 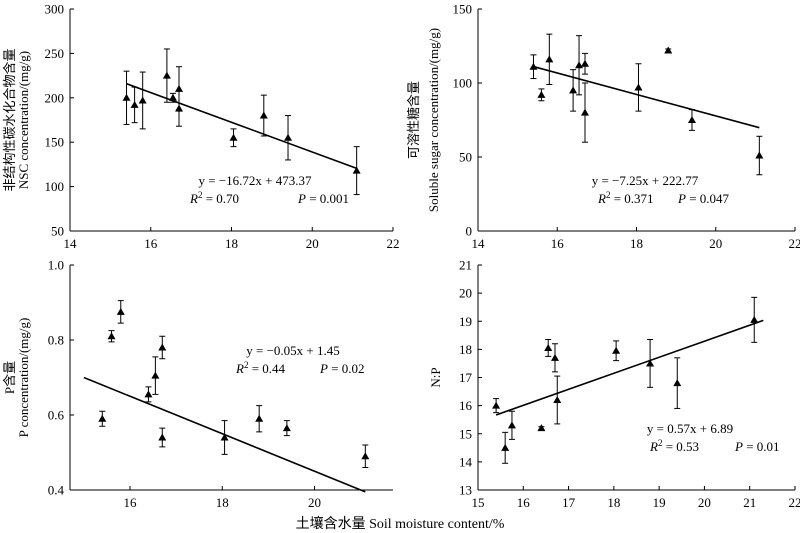 I want to click on p-value-label: P = 0.001, so click(x=323, y=198).